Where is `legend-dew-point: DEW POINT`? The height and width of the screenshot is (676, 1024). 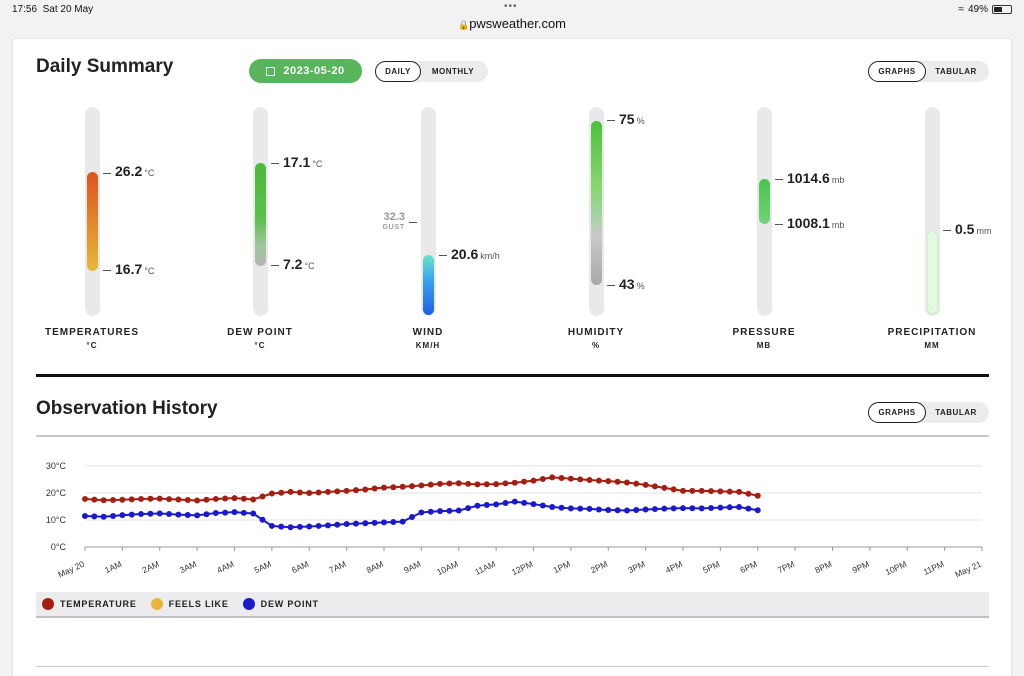 legend-dew-point: DEW POINT is located at coordinates (280, 604).